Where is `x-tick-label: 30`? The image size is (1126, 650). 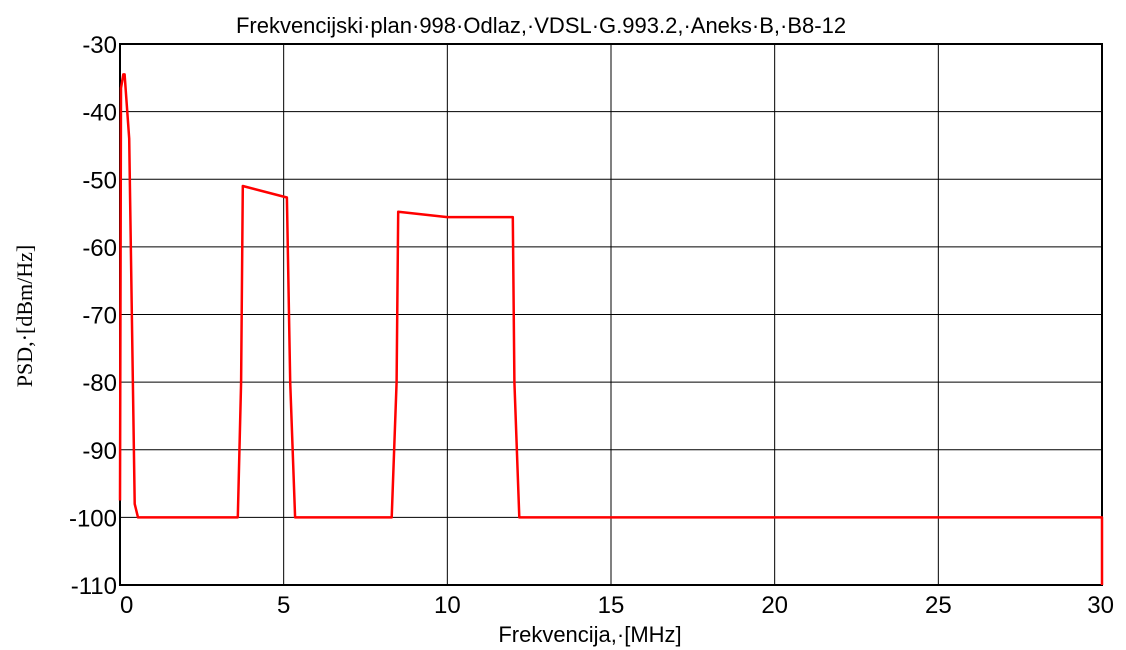
x-tick-label: 30 is located at coordinates (1100, 605).